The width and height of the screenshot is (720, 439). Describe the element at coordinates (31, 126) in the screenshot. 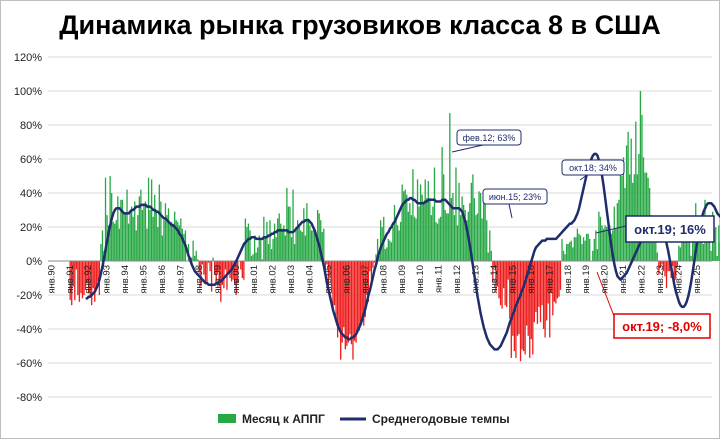

I see `y-tick-label: 80%` at that location.